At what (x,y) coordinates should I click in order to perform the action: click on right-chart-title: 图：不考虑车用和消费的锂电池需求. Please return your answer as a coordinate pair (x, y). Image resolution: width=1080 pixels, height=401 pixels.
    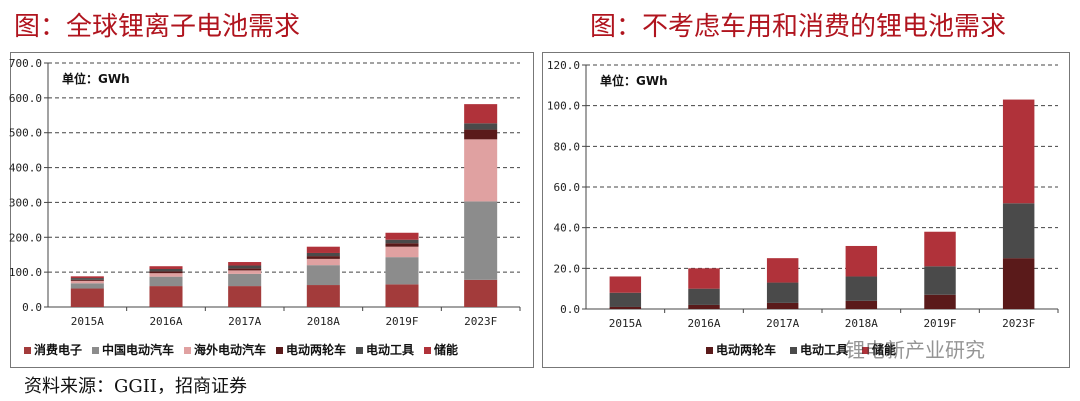
    Looking at the image, I should click on (798, 27).